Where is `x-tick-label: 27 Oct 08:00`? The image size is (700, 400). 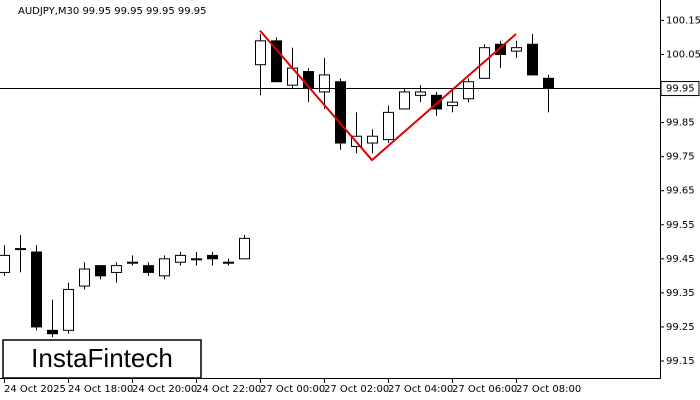
x-tick-label: 27 Oct 08:00 is located at coordinates (548, 389).